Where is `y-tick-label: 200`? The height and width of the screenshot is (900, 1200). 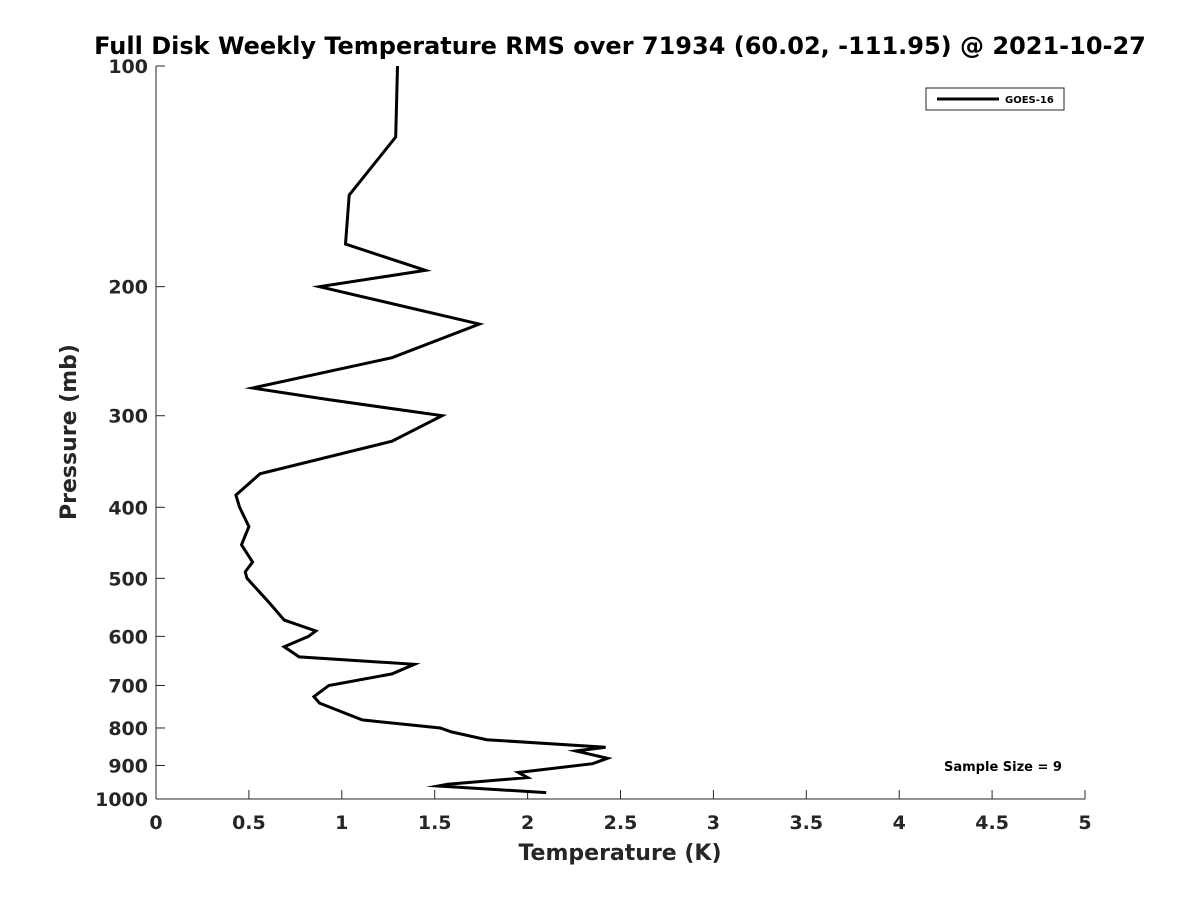
y-tick-label: 200 is located at coordinates (128, 288).